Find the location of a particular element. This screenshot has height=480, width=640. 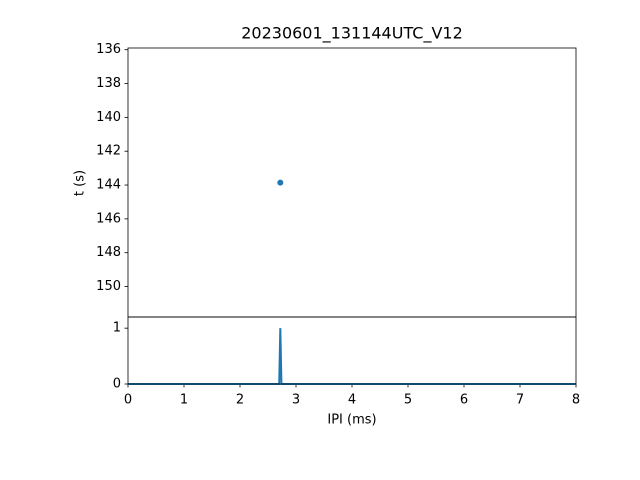

x-tick-label: 2 is located at coordinates (240, 400).